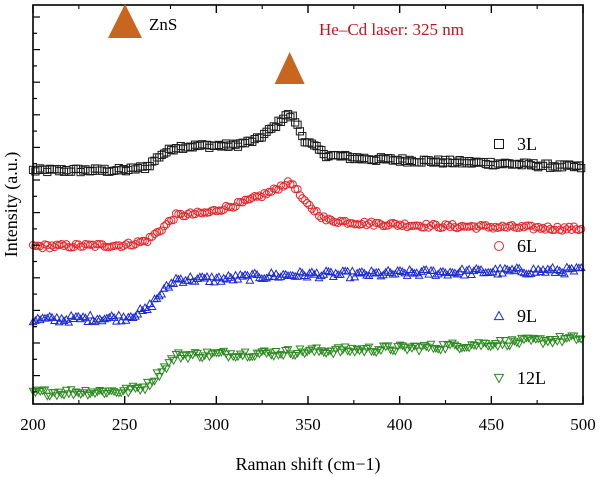 The height and width of the screenshot is (477, 600). I want to click on legend-label-12L: 12L, so click(531, 378).